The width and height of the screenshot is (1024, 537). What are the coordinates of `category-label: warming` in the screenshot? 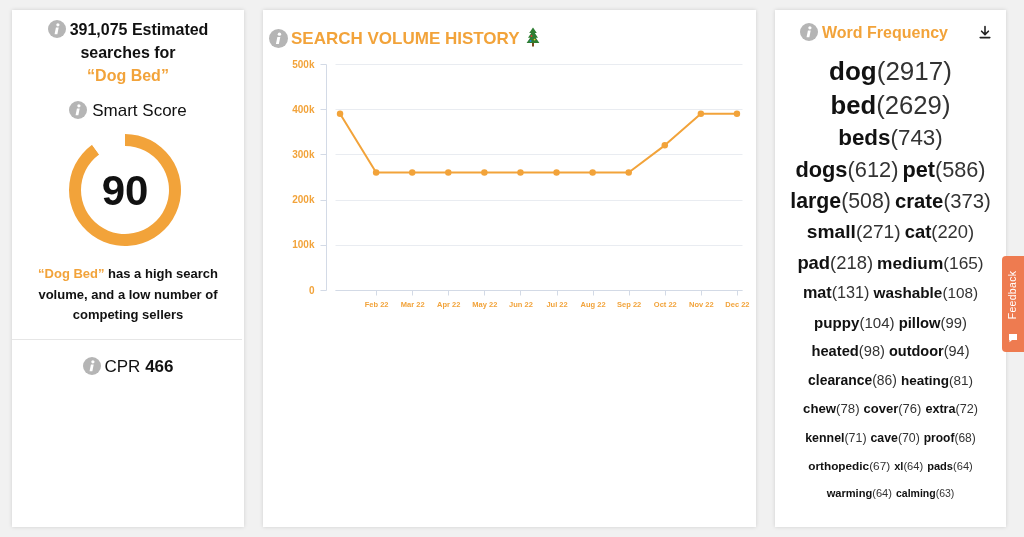 It's located at (849, 493).